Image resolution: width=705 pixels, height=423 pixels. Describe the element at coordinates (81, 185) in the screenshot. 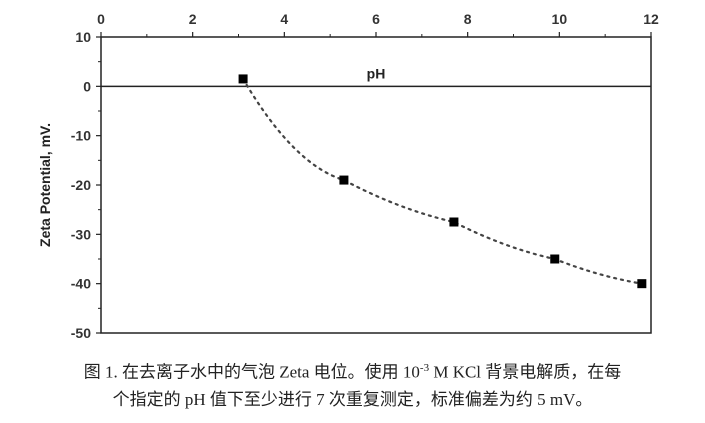

I see `y-tick-label: -20` at that location.